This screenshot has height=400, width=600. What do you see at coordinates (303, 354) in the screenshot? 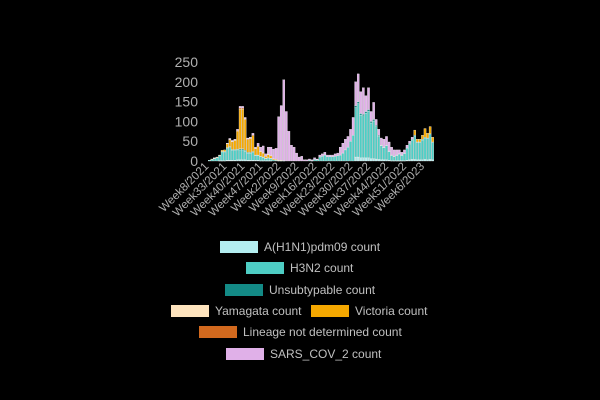
I see `legend-item-sars-cov-2: SARS_COV_2 count` at bounding box center [303, 354].